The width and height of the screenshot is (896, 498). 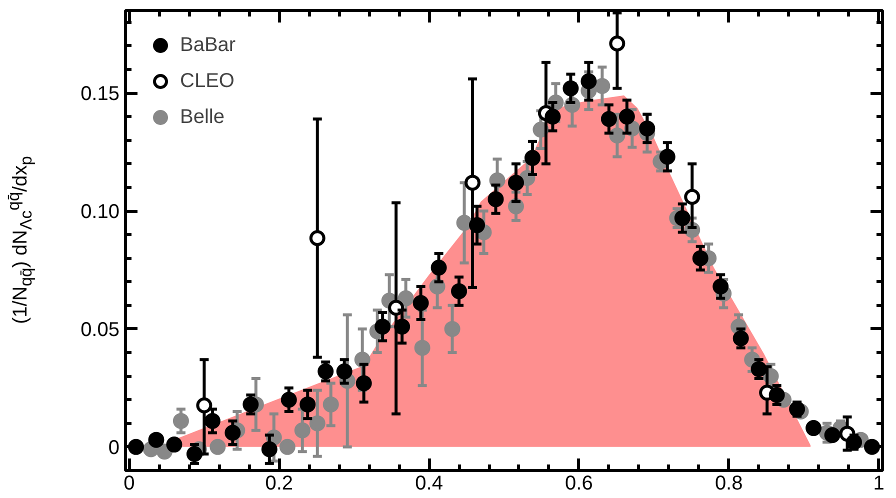 What do you see at coordinates (100, 212) in the screenshot?
I see `y-tick-label: 0.10` at bounding box center [100, 212].